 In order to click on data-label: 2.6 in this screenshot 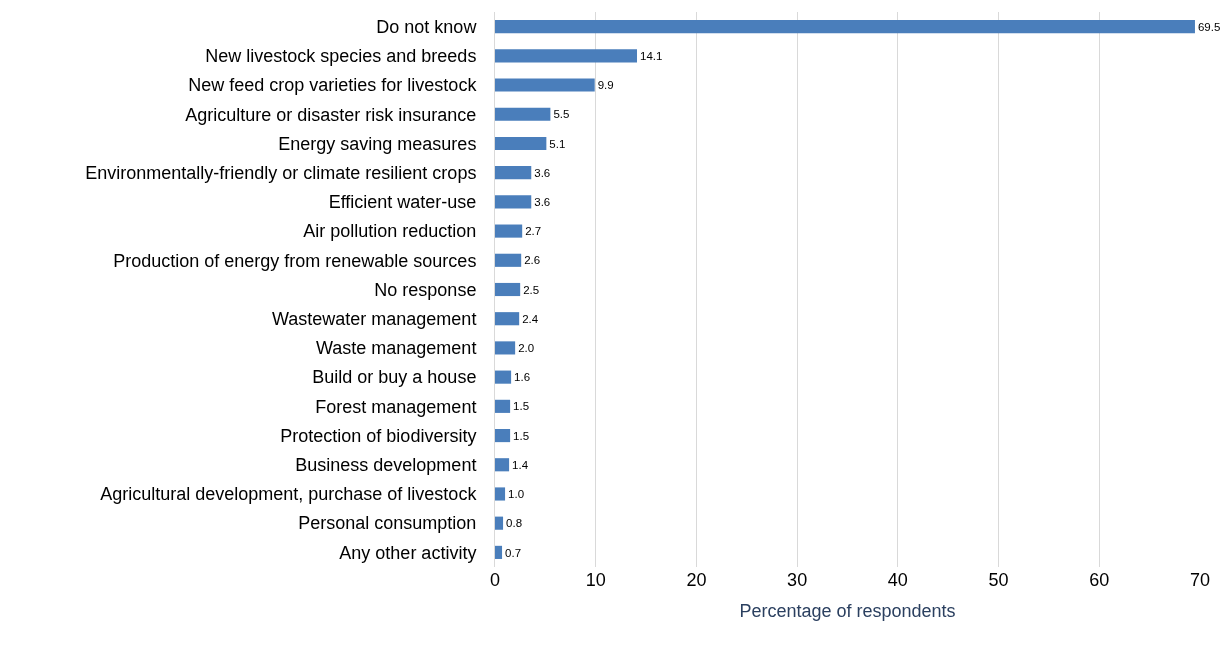, I will do `click(532, 260)`.